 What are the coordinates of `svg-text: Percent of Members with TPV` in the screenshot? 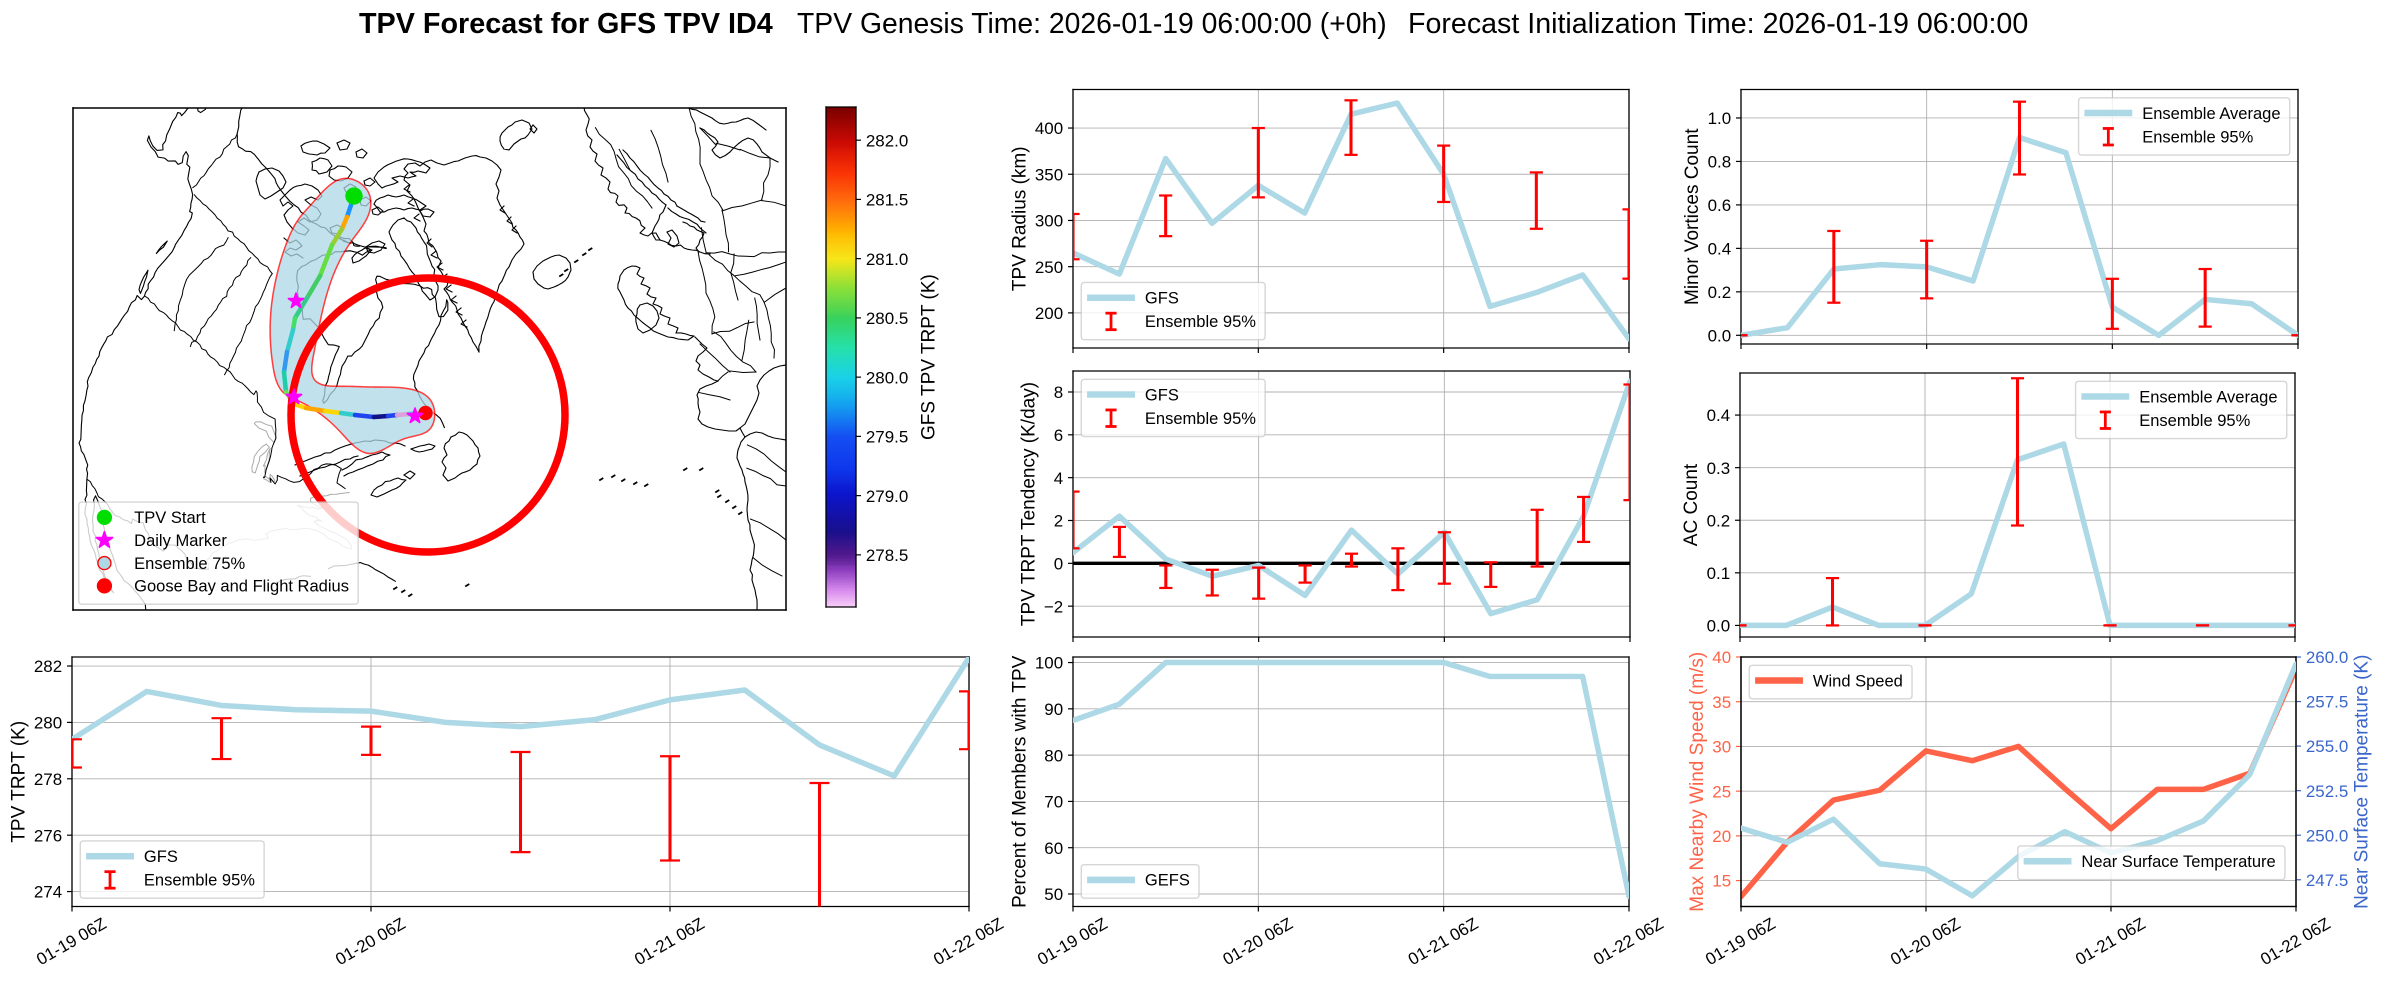 It's located at (1019, 781).